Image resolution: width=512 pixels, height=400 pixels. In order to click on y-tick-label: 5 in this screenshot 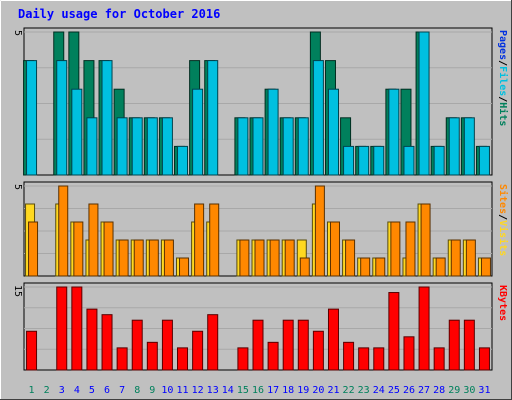, I will do `click(17, 187)`.